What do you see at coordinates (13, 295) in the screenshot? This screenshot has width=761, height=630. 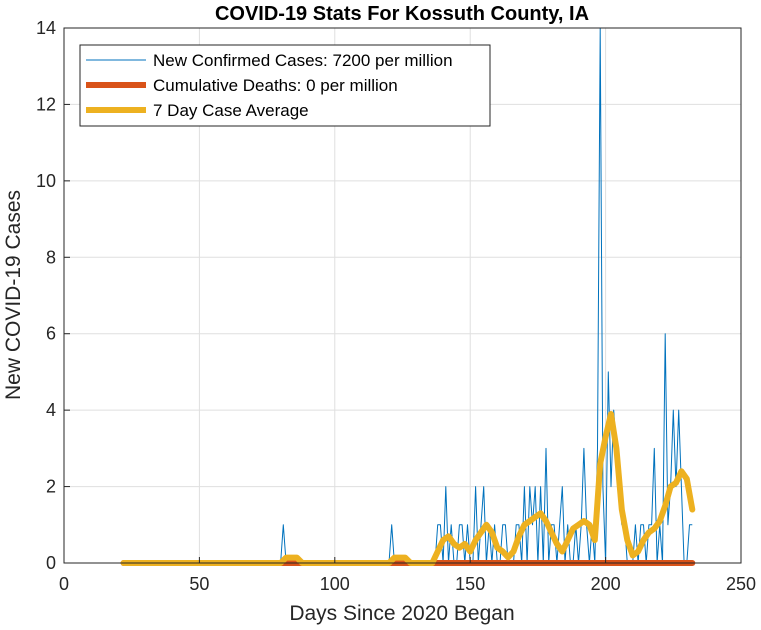 I see `y-axis-label: New COVID-19 Cases` at bounding box center [13, 295].